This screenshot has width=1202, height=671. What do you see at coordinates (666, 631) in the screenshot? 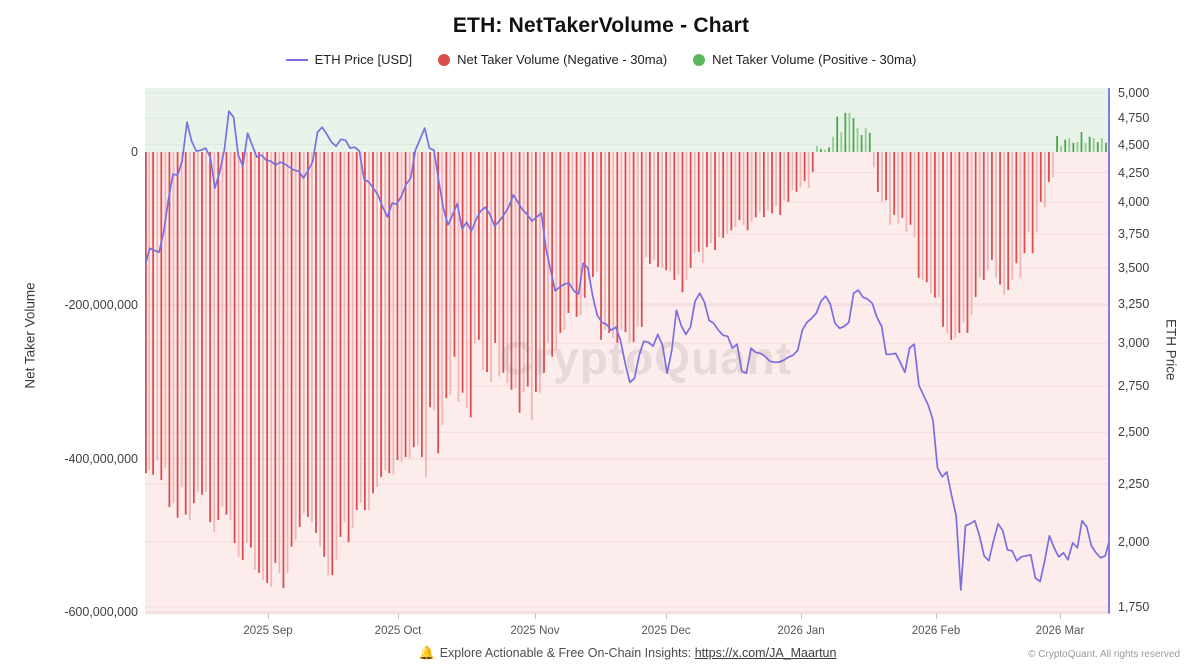
I see `month-tick-label: 2025 Dec` at bounding box center [666, 631].